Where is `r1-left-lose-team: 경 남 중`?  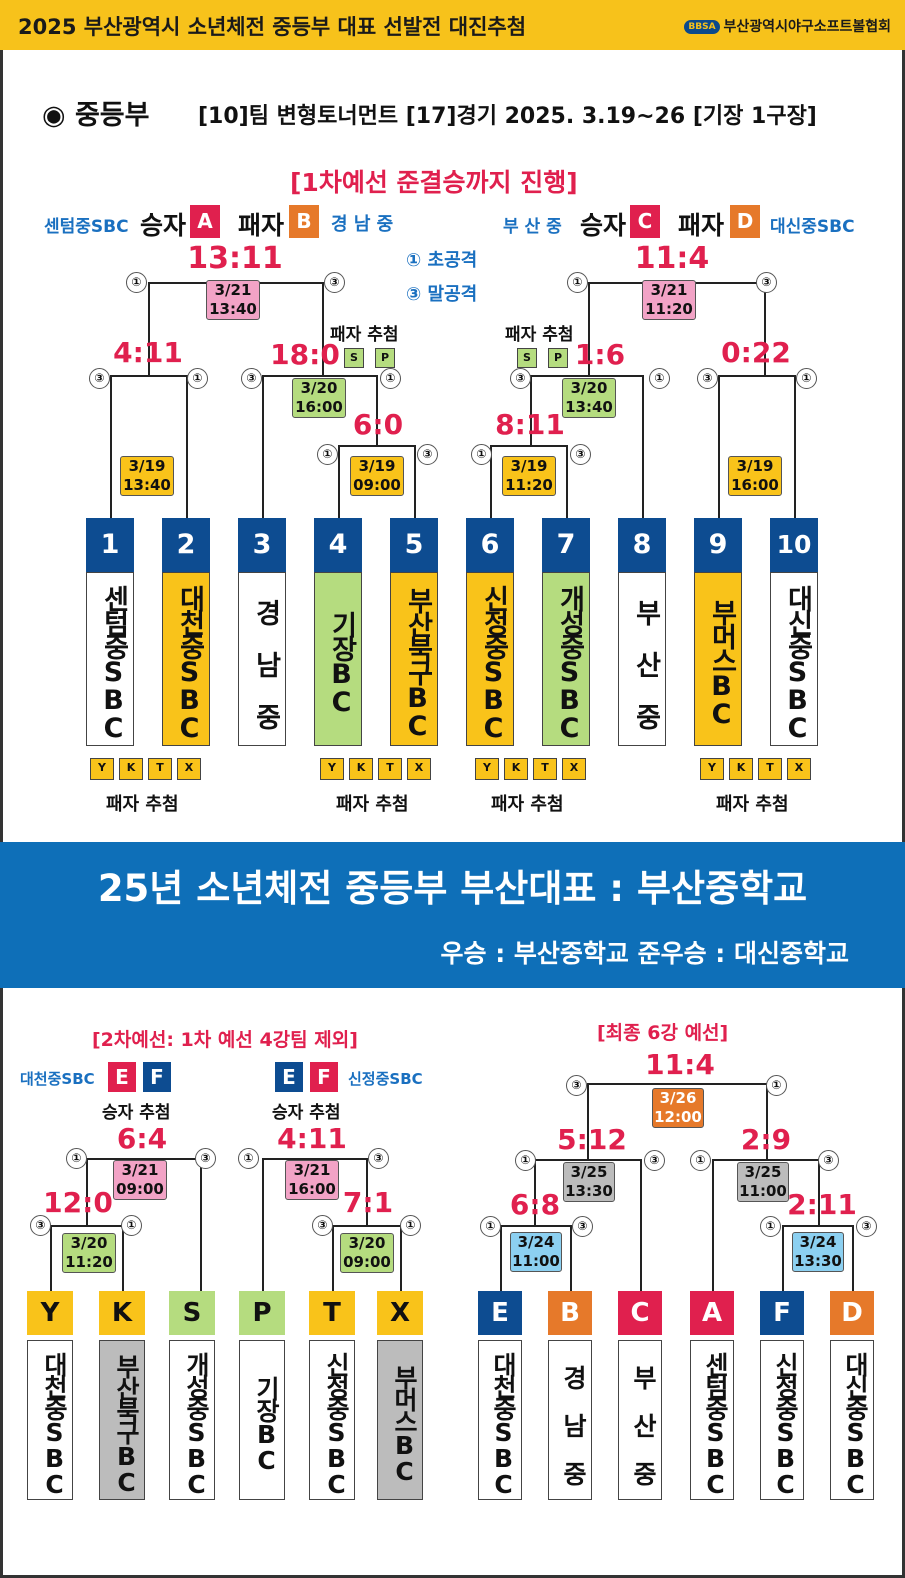 r1-left-lose-team: 경 남 중 is located at coordinates (362, 224).